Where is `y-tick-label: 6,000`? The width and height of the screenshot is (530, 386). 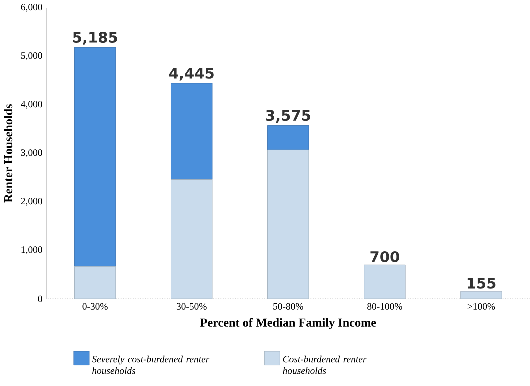 y-tick-label: 6,000 is located at coordinates (31, 8).